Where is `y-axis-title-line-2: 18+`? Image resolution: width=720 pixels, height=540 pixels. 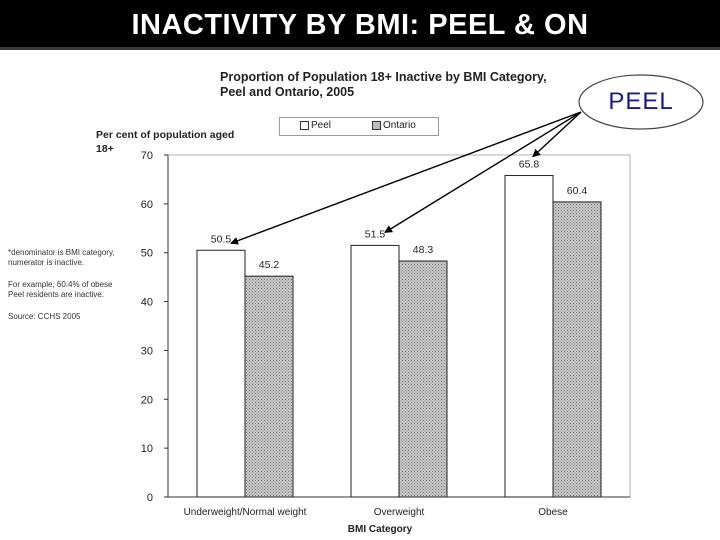
y-axis-title-line-2: 18+ is located at coordinates (105, 149).